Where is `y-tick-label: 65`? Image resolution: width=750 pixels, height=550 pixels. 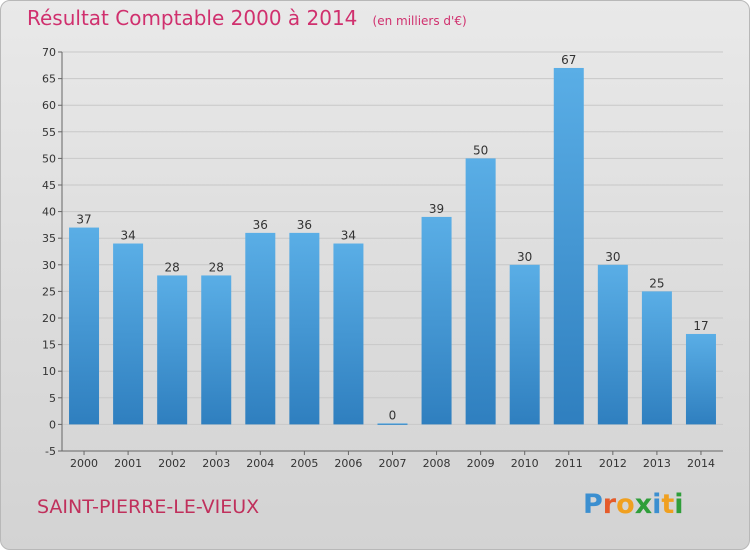 y-tick-label: 65 is located at coordinates (49, 79).